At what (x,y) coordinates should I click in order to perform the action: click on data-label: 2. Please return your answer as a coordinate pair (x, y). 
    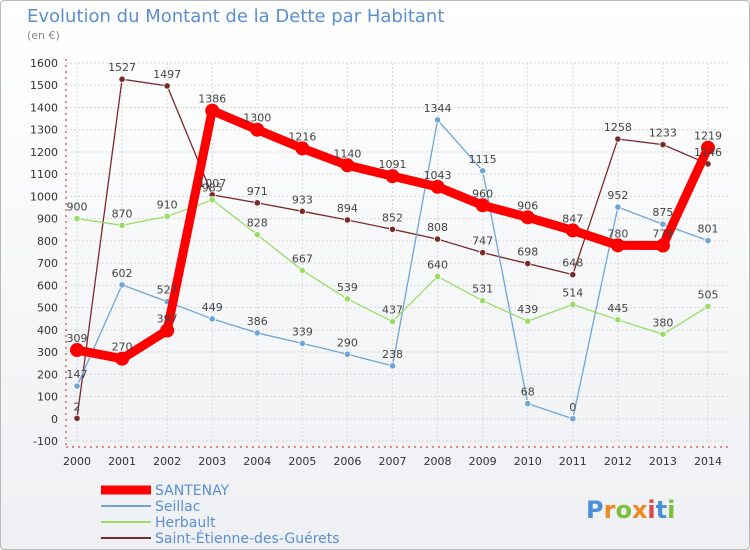
    Looking at the image, I should click on (77, 406).